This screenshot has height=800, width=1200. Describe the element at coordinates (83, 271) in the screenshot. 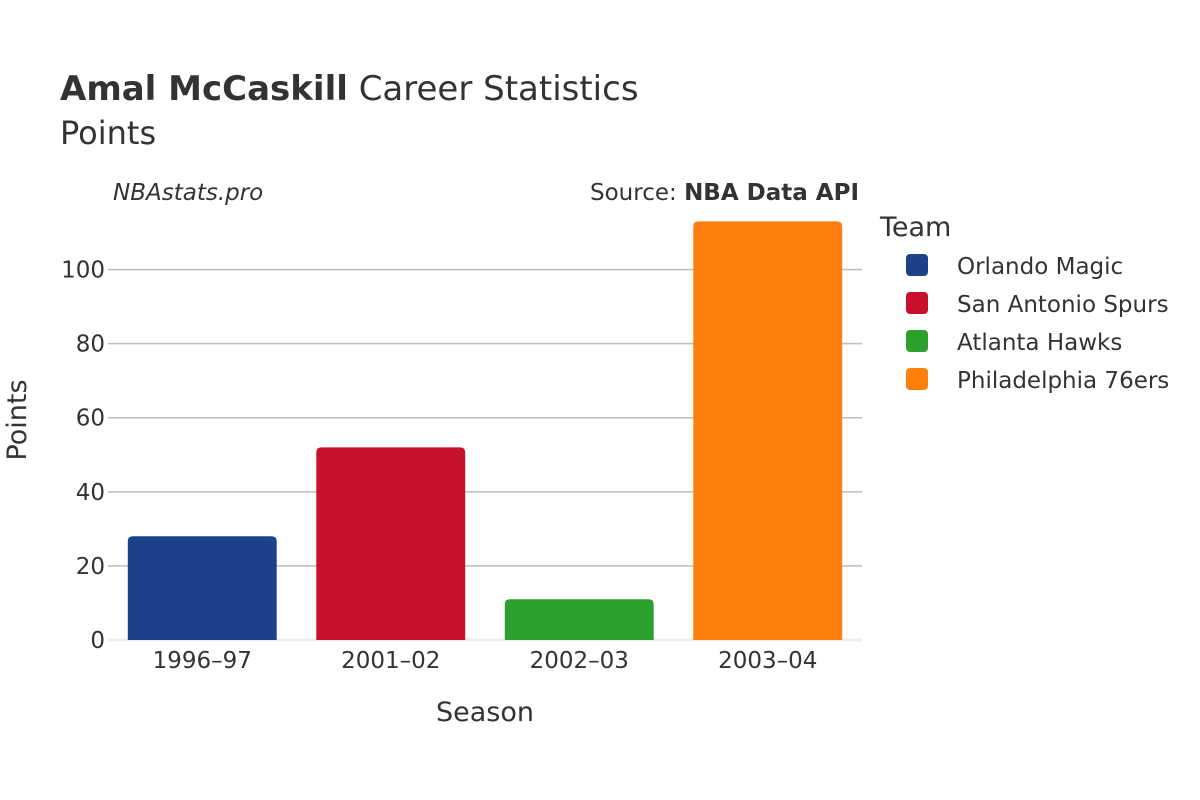

I see `y-tick-label: 100` at that location.